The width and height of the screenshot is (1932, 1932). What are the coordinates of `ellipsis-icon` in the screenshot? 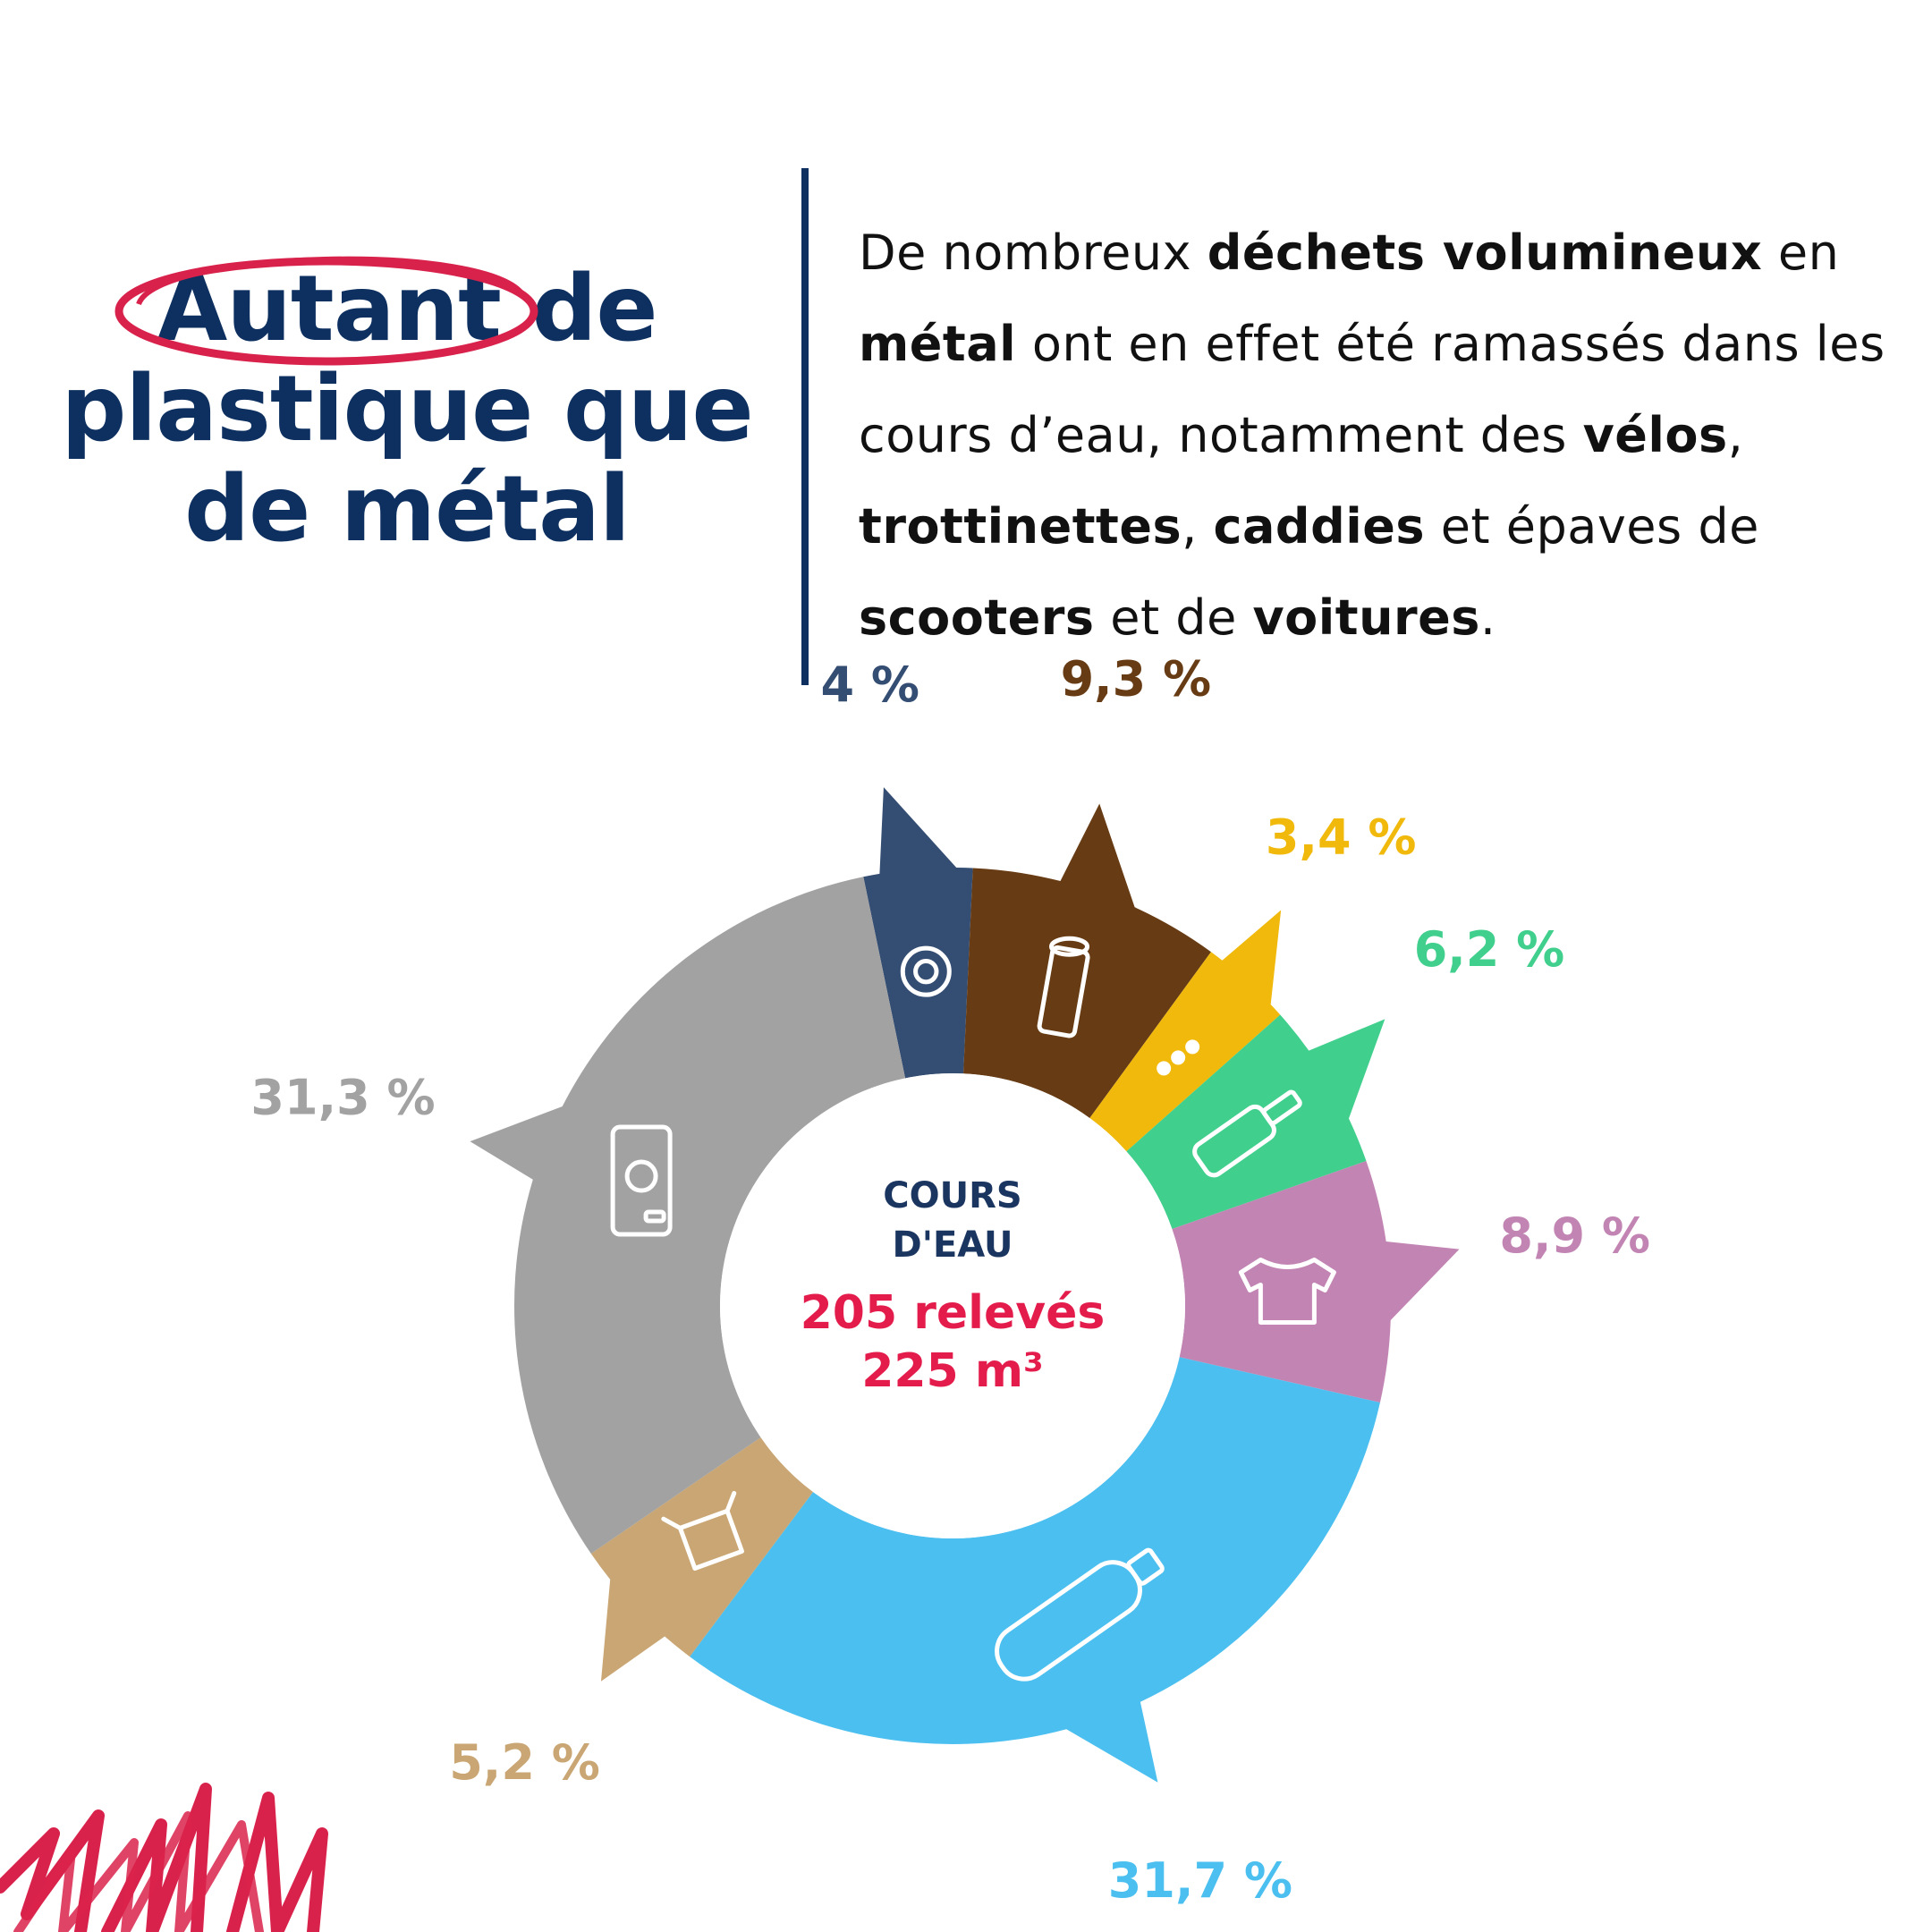 It's located at (1178, 1057).